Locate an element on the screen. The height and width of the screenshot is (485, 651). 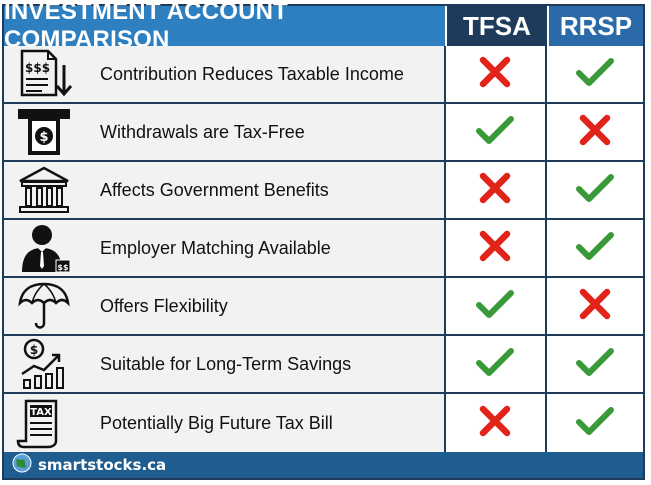
row-label: Employer Matching Available is located at coordinates (215, 247).